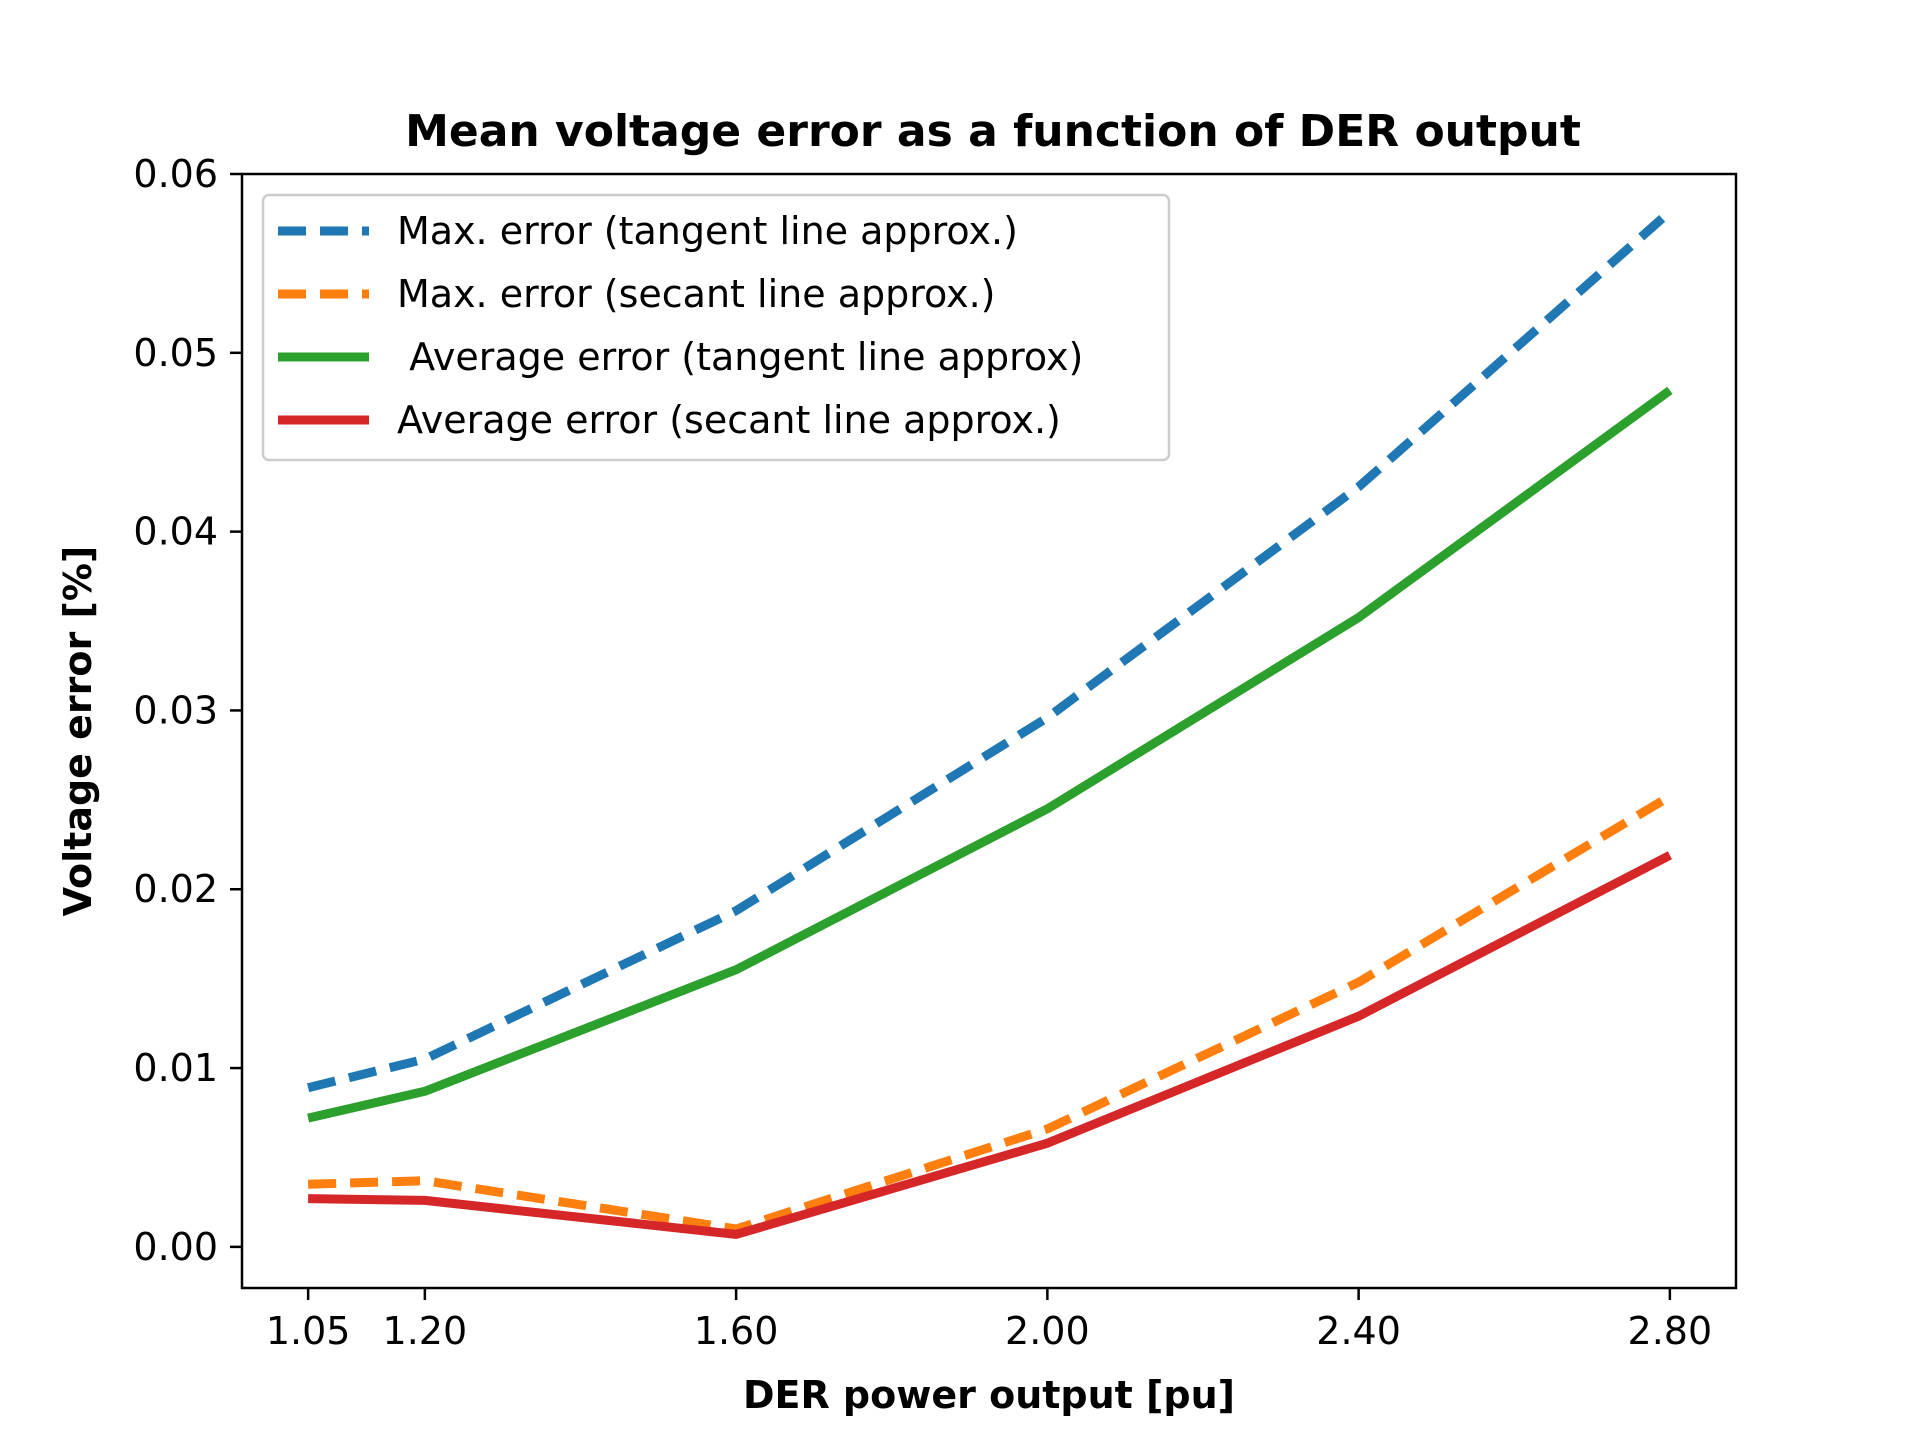 This screenshot has height=1445, width=1920. What do you see at coordinates (78, 731) in the screenshot?
I see `y-axis-label: Voltage error [%]` at bounding box center [78, 731].